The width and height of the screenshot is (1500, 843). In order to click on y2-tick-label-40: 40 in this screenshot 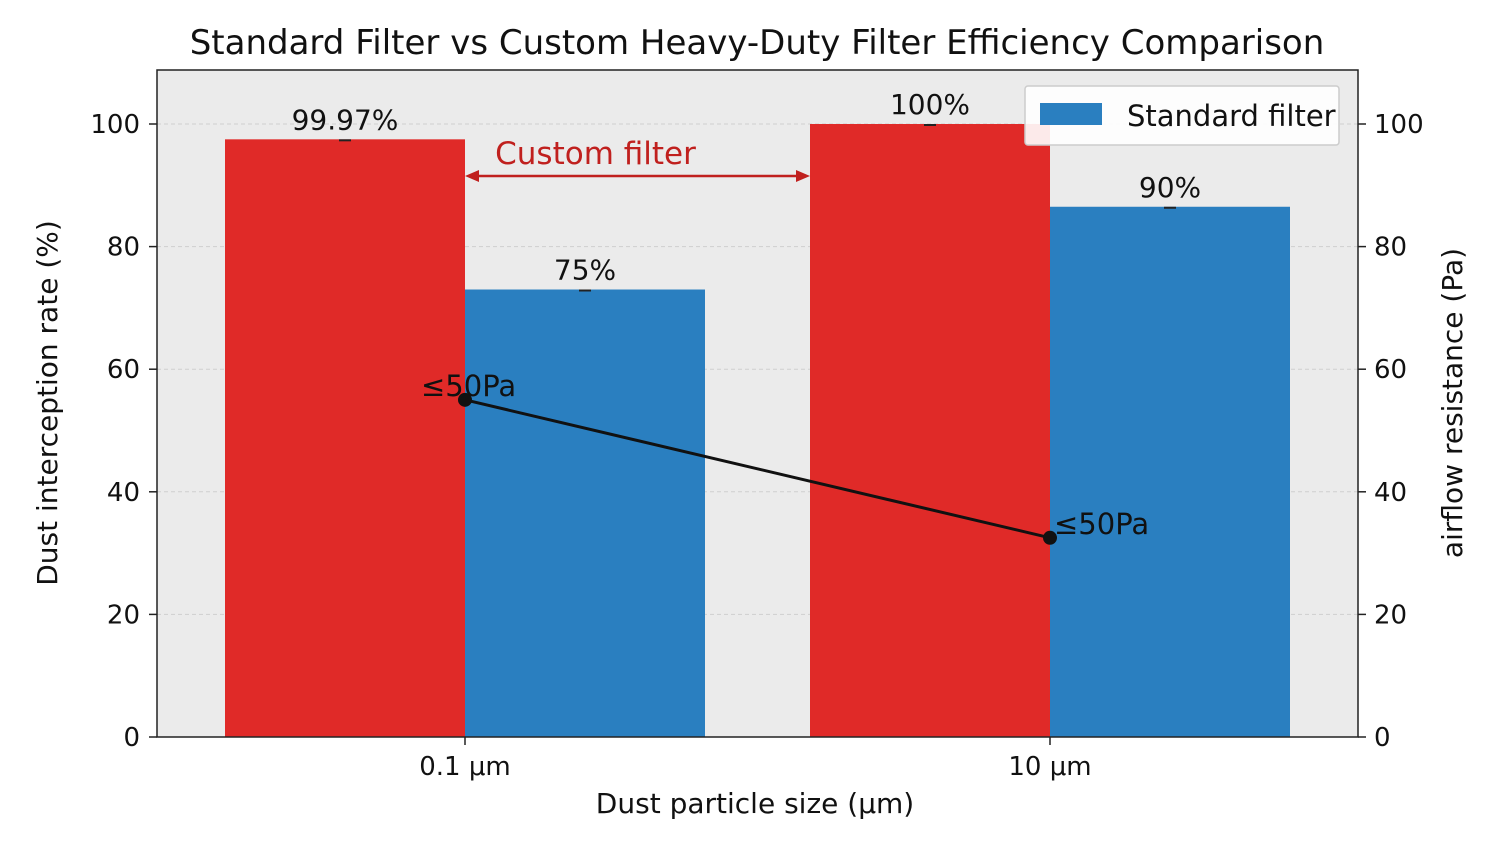, I will do `click(1390, 493)`.